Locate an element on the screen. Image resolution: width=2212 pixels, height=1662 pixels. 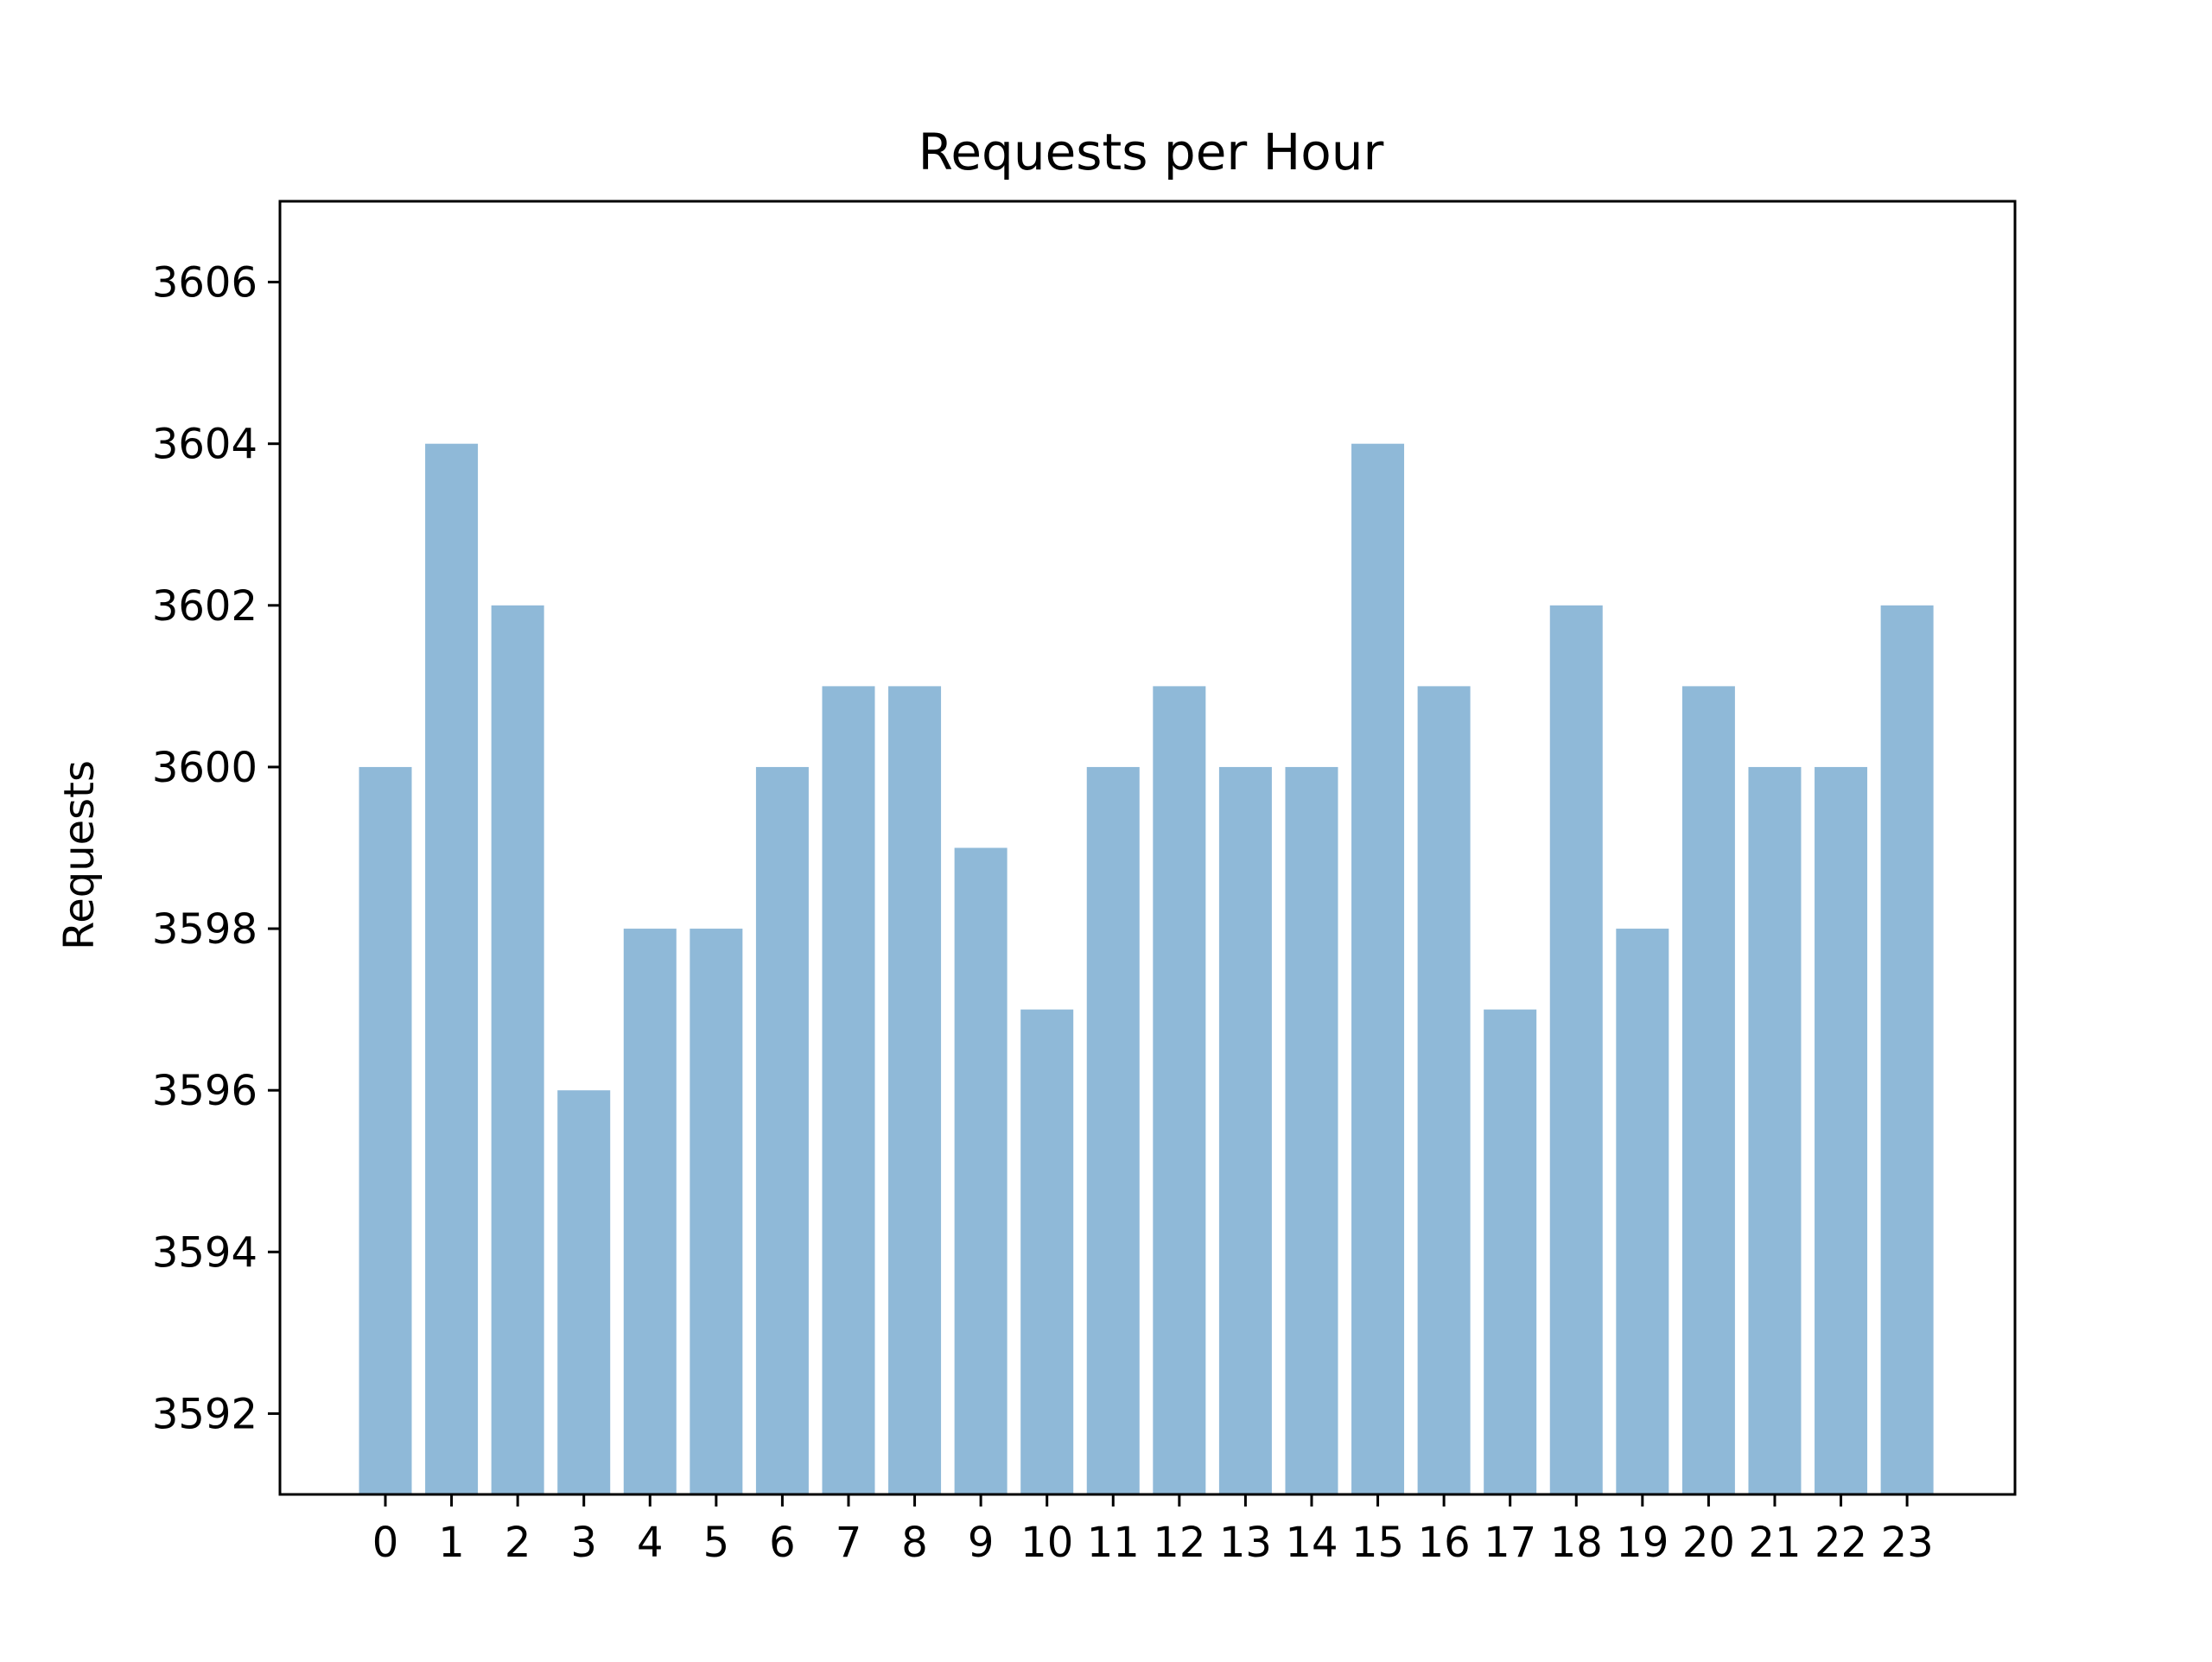
x-tick-label: 8 is located at coordinates (914, 1543).